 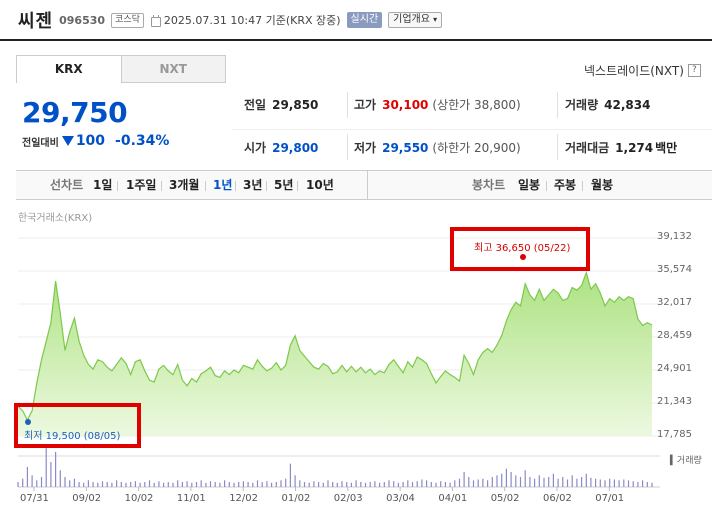 I want to click on calendar-icon, so click(x=155, y=20).